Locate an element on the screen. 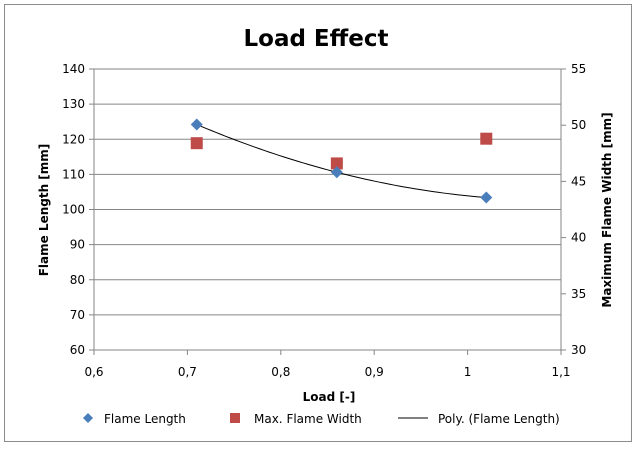 Image resolution: width=639 pixels, height=450 pixels. legend-item-flame-length: Flame Length is located at coordinates (134, 419).